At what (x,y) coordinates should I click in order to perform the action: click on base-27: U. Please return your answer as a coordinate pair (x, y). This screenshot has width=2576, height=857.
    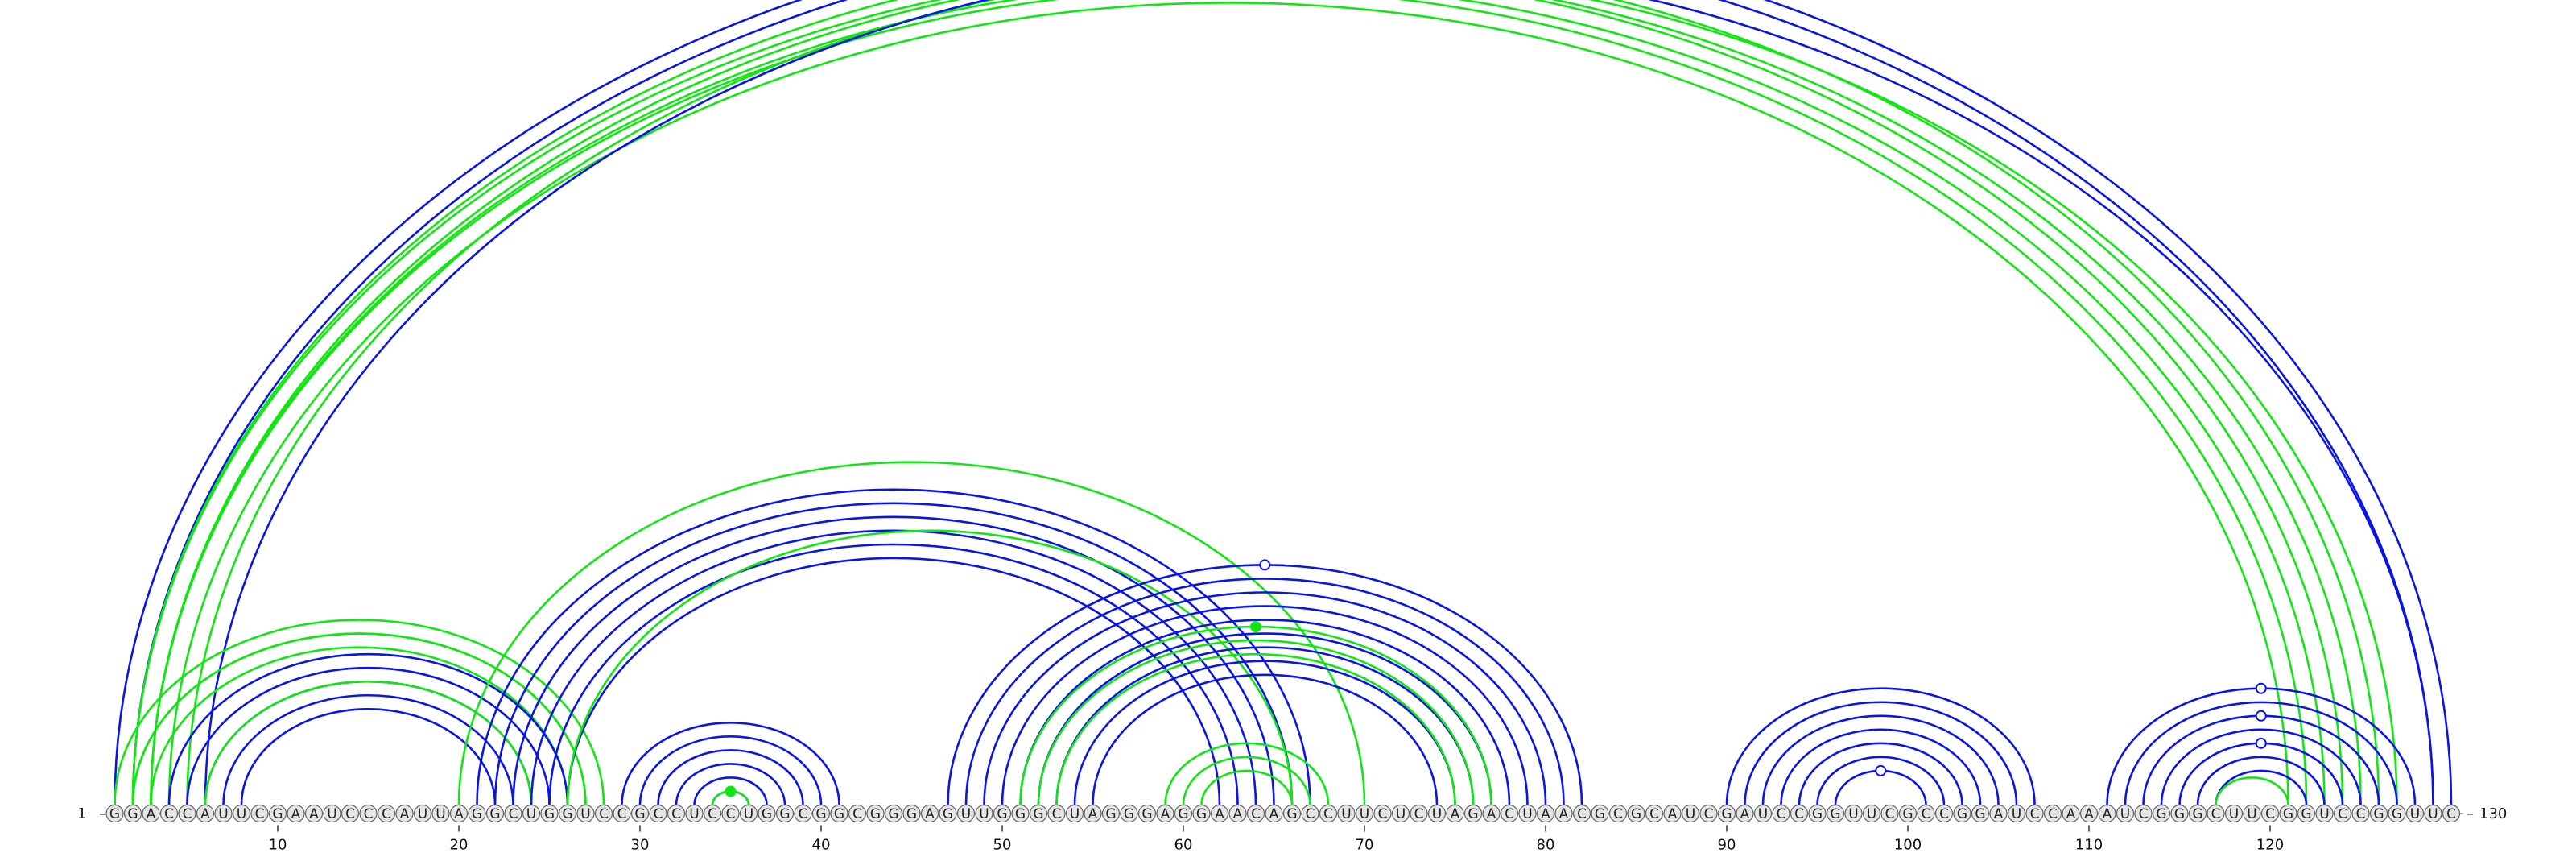
    Looking at the image, I should click on (585, 813).